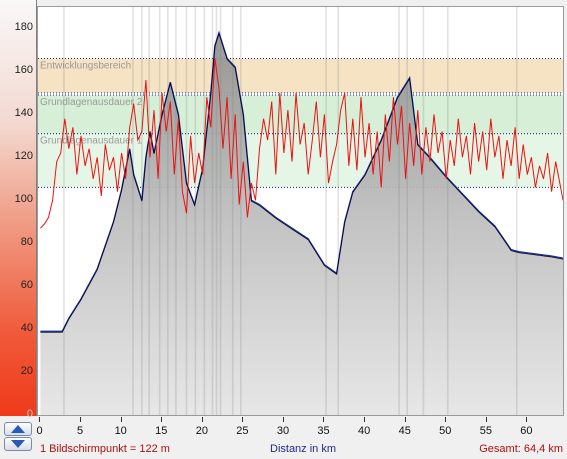 The height and width of the screenshot is (459, 567). What do you see at coordinates (404, 431) in the screenshot?
I see `x-tick-label: 45` at bounding box center [404, 431].